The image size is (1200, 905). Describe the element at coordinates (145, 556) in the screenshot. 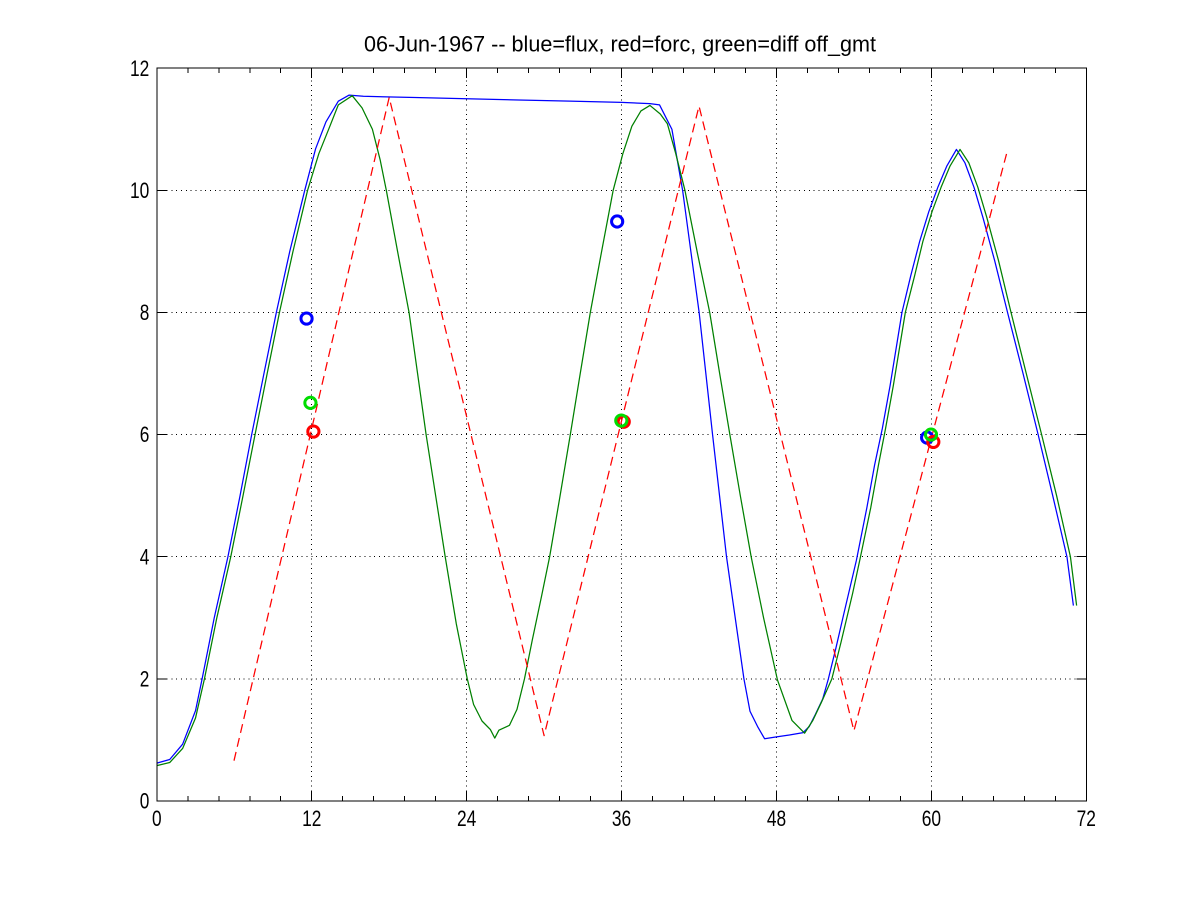

I see `svg-text: 4` at that location.